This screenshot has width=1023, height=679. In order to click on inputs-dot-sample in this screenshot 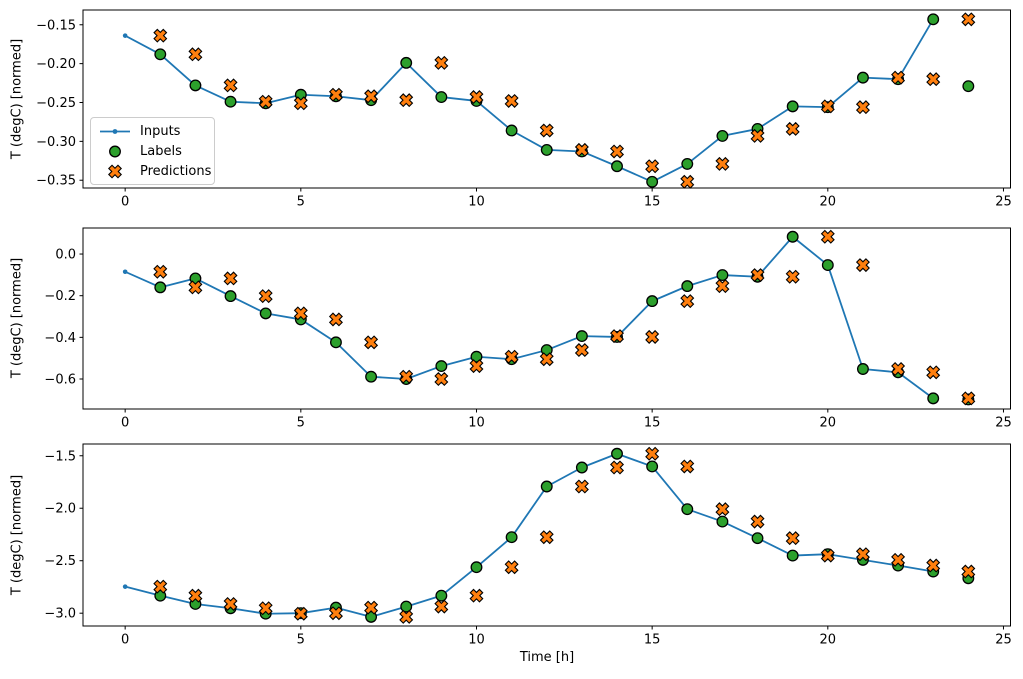, I will do `click(115, 131)`.